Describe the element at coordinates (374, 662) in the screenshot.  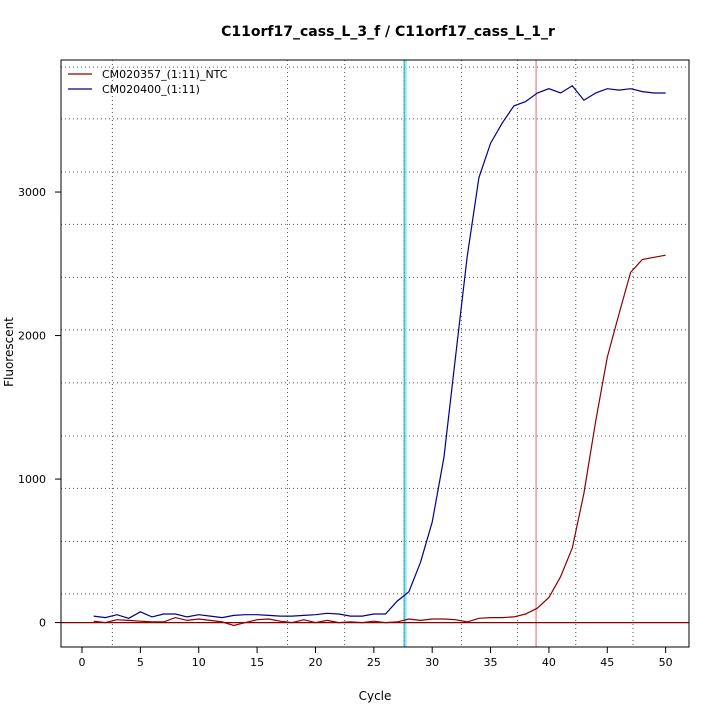
I see `x-tick-label-5: 25` at that location.